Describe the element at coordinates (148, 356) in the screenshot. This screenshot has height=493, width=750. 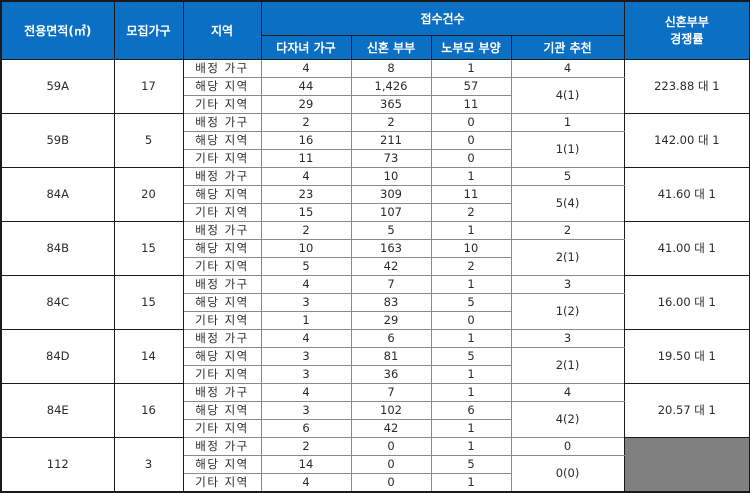
I see `households-cell: 14` at that location.